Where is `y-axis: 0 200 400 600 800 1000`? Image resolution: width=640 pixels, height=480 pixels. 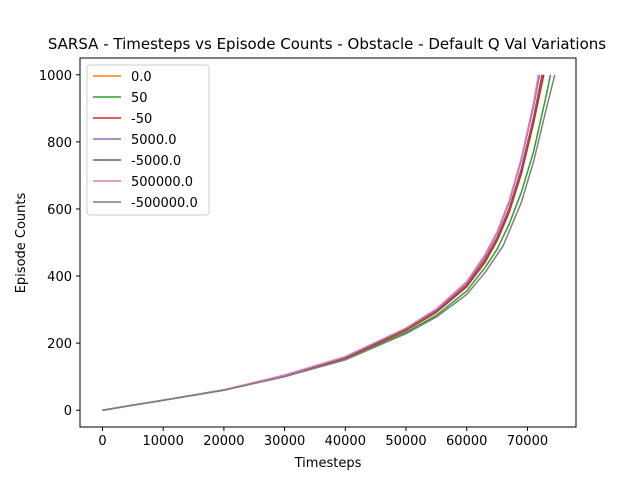 y-axis: 0 200 400 600 800 1000 is located at coordinates (59, 244).